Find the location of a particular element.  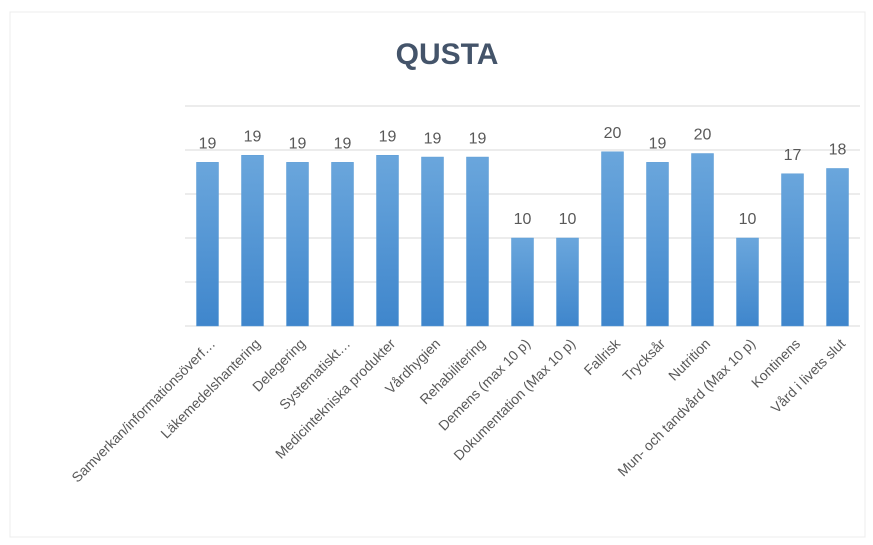

data-label: 17 is located at coordinates (793, 155).